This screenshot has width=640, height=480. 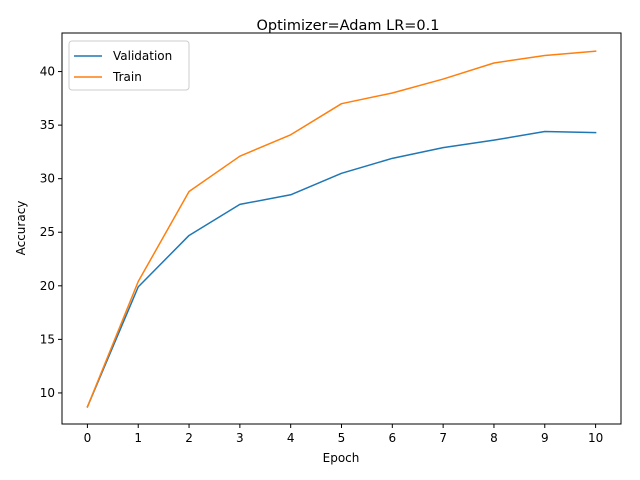 I want to click on x-tick-label: 2, so click(x=189, y=438).